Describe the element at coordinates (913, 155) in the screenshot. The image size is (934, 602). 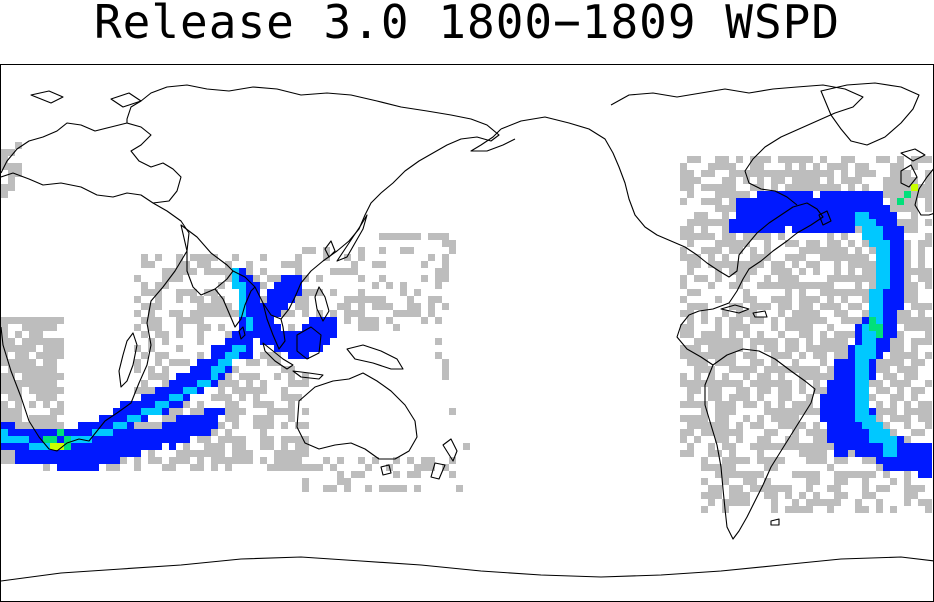
I see `coastline-iceland` at that location.